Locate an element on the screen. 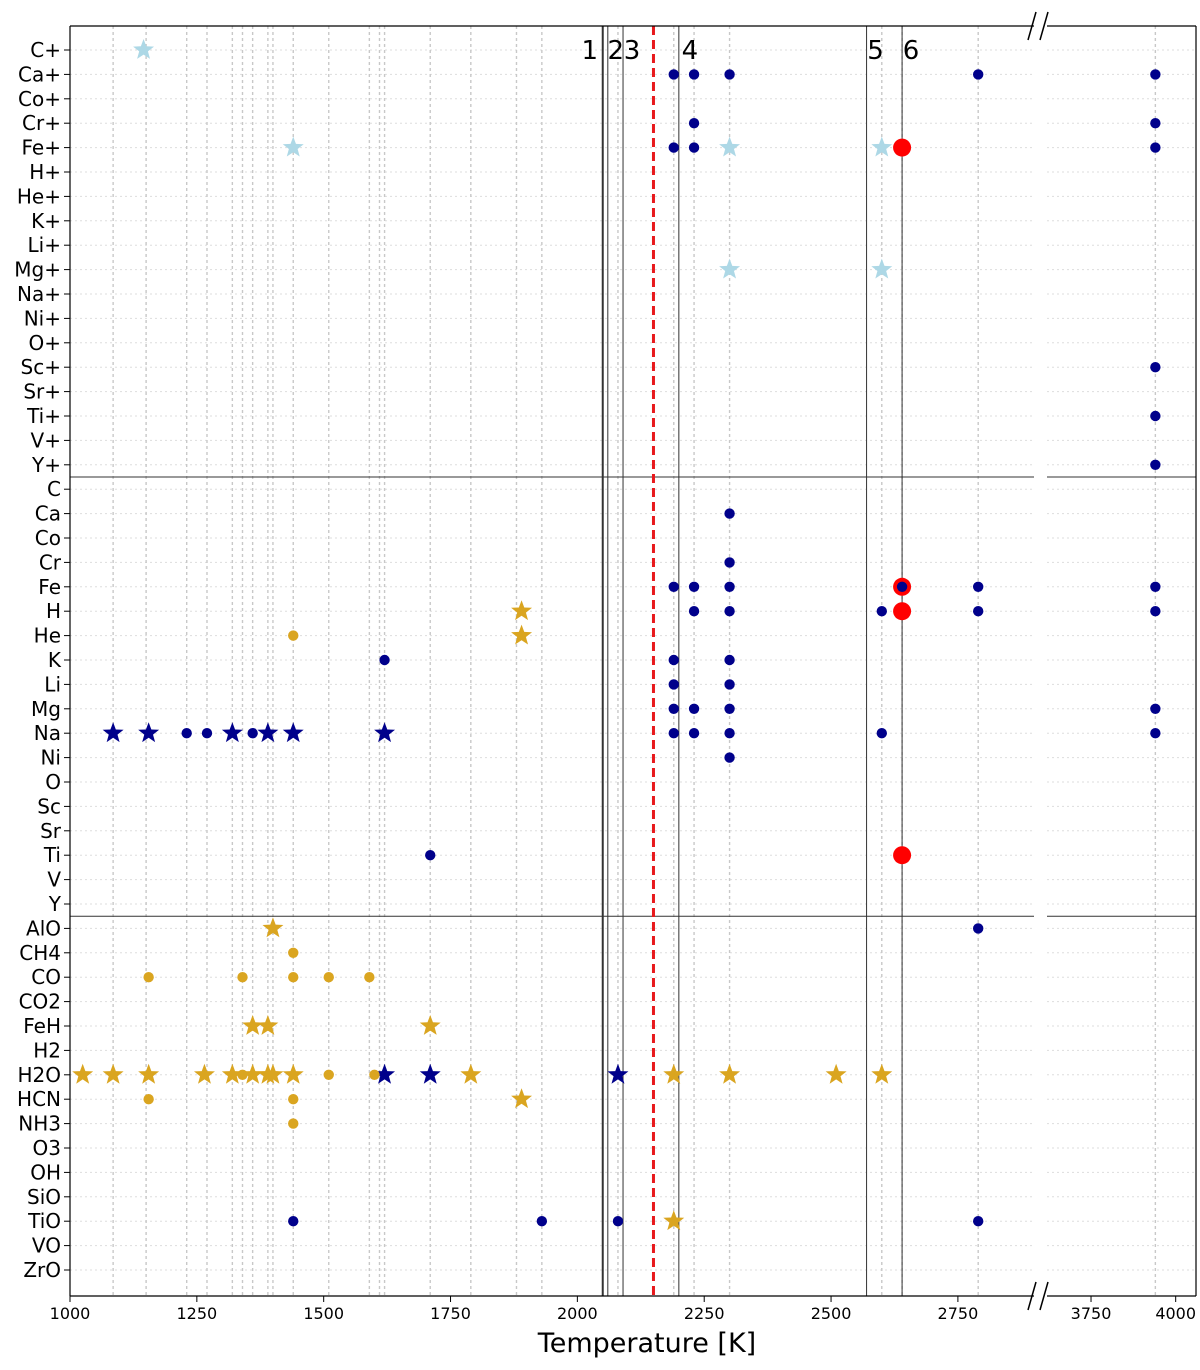 This screenshot has width=1200, height=1370. y-tick-label: VO is located at coordinates (46, 1246).